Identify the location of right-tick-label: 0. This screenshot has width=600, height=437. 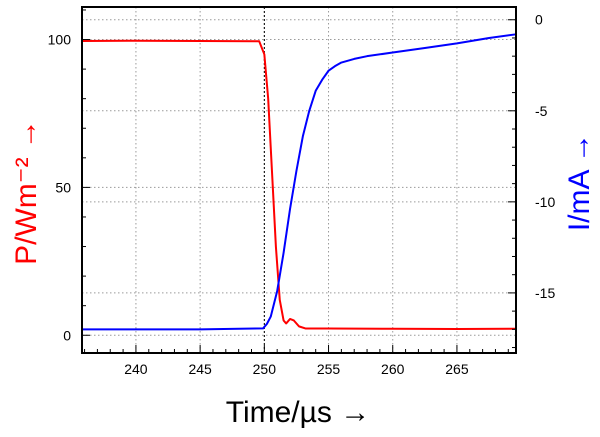
(539, 20).